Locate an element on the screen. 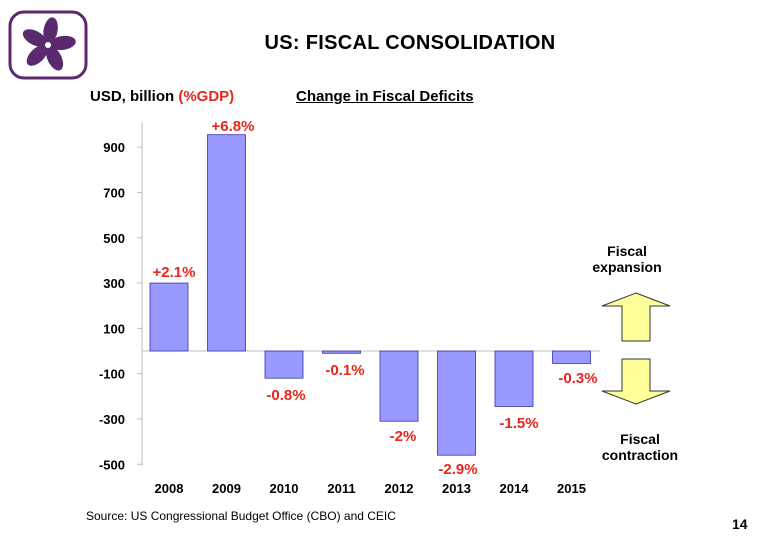 This screenshot has height=540, width=768. x-tick-label: 2009 is located at coordinates (226, 488).